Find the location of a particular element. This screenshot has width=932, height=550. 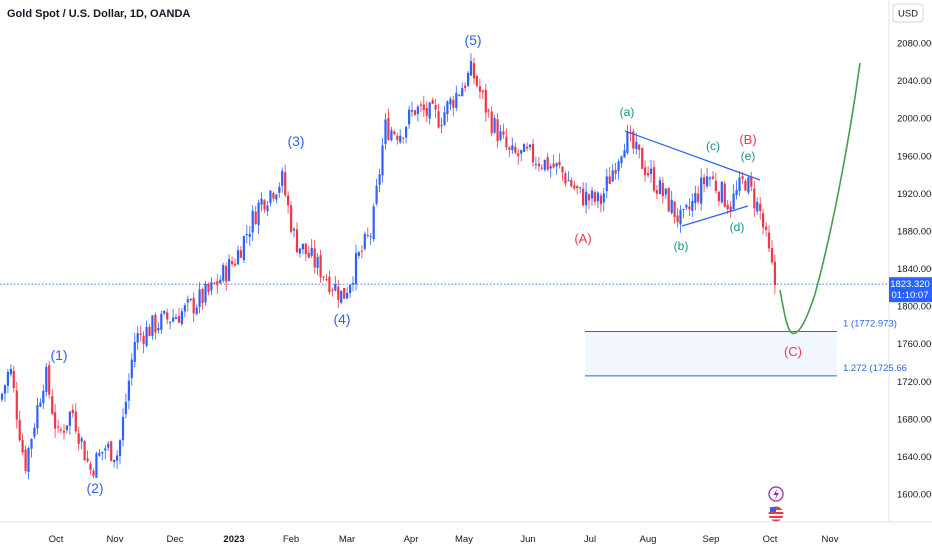

x-tick-label: Oct is located at coordinates (770, 539).